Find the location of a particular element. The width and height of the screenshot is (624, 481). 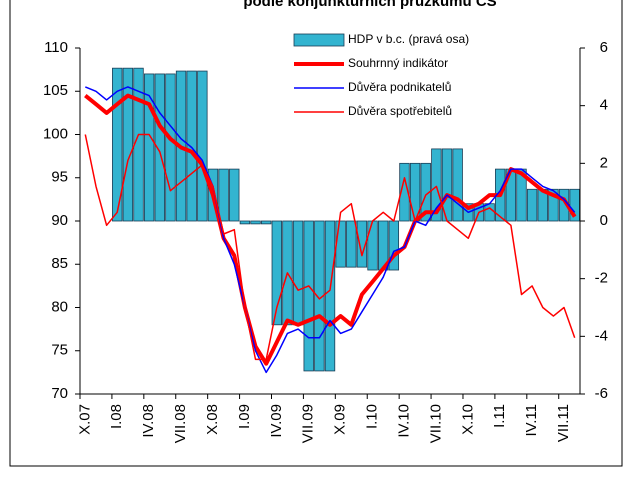

x-tick-label: IV.09 is located at coordinates (276, 421).